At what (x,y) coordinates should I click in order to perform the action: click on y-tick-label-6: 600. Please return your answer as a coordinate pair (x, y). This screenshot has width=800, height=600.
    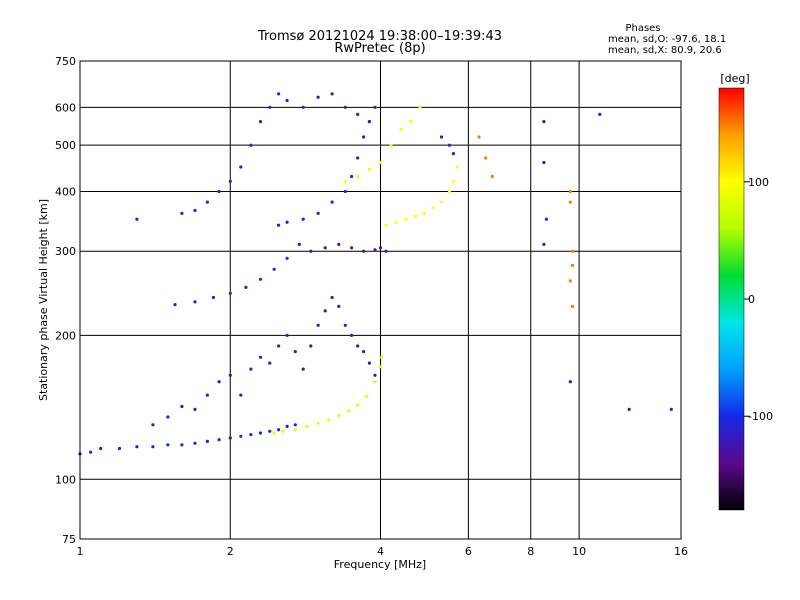
    Looking at the image, I should click on (65, 107).